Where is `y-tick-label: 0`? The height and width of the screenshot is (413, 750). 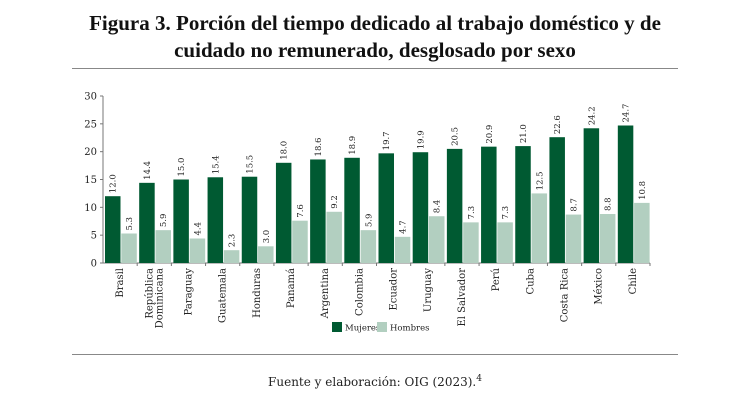 y-tick-label: 0 is located at coordinates (94, 264).